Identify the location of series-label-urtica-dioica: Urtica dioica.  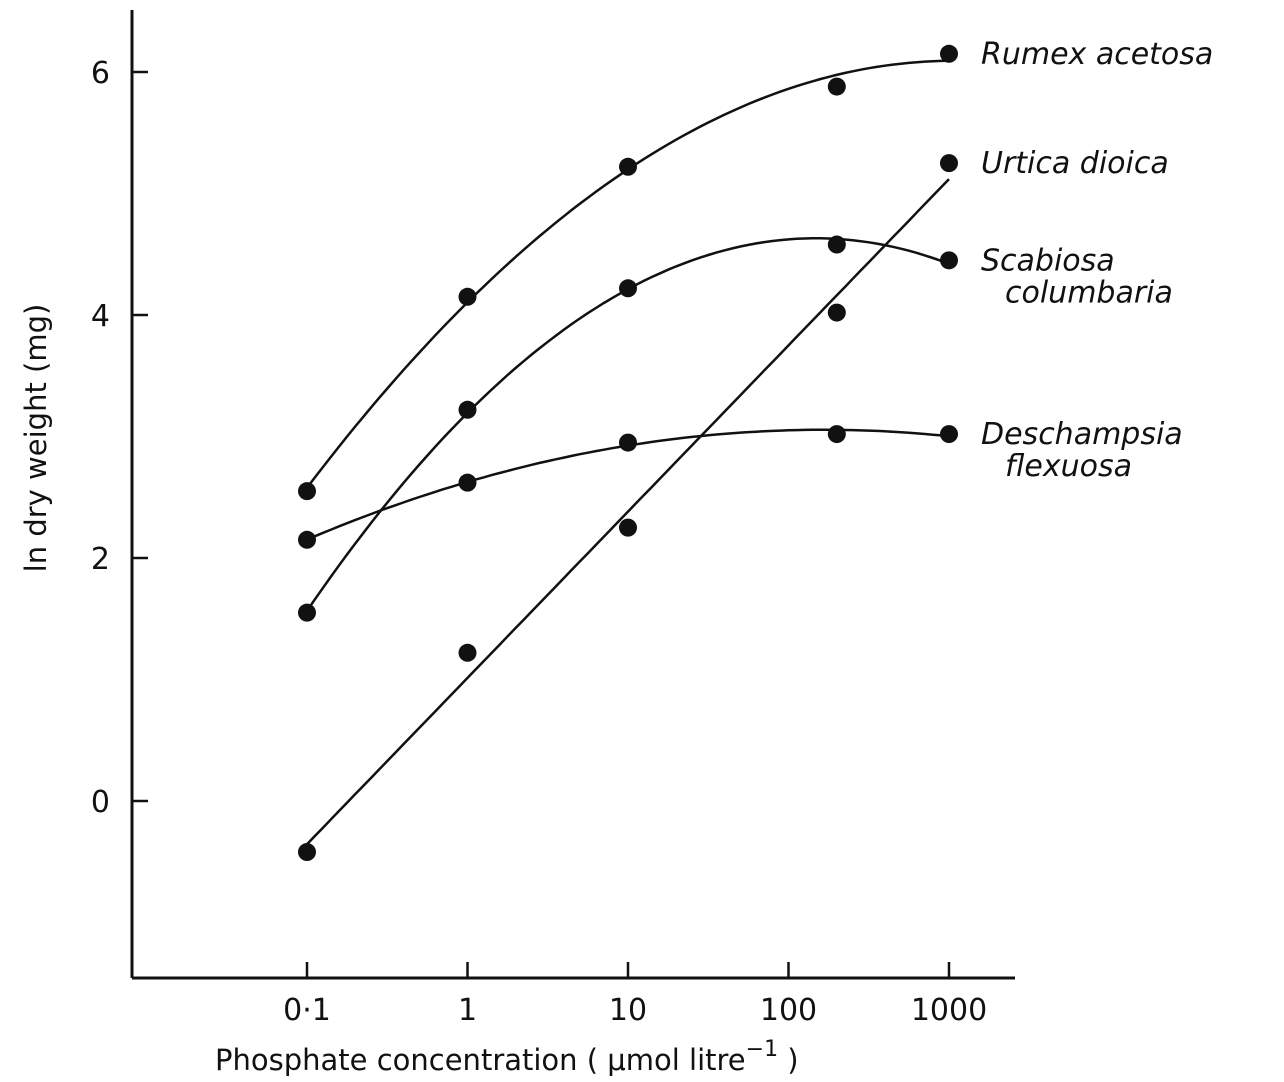
(1075, 163).